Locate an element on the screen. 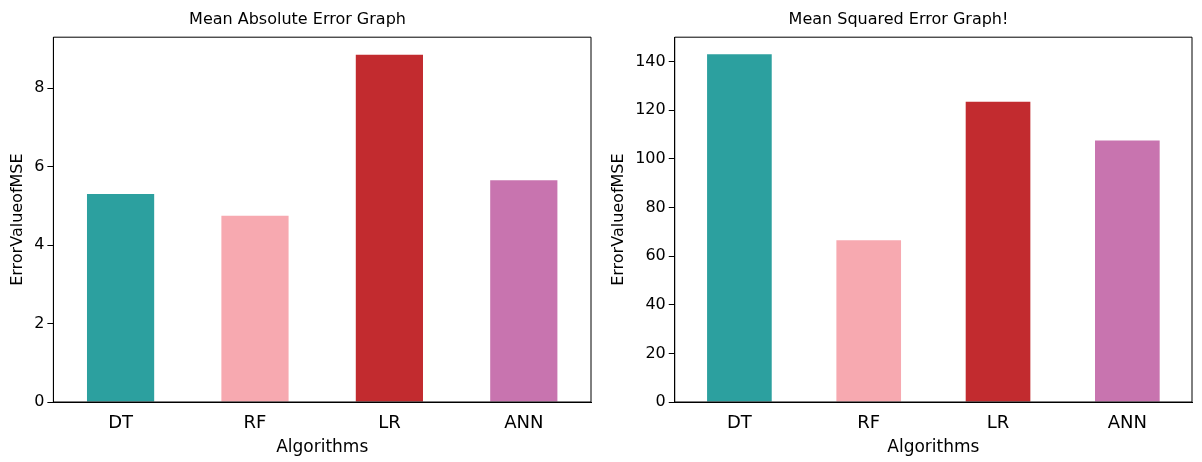 Image resolution: width=1202 pixels, height=462 pixels. y-tick-label: 100 is located at coordinates (650, 157).